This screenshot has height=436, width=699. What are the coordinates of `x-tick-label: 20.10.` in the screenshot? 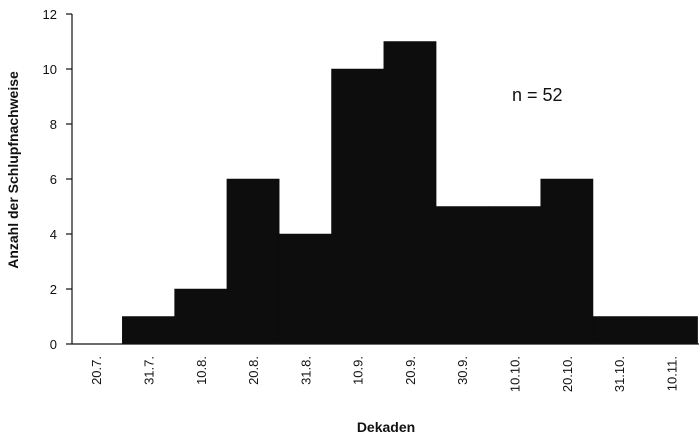 It's located at (567, 374).